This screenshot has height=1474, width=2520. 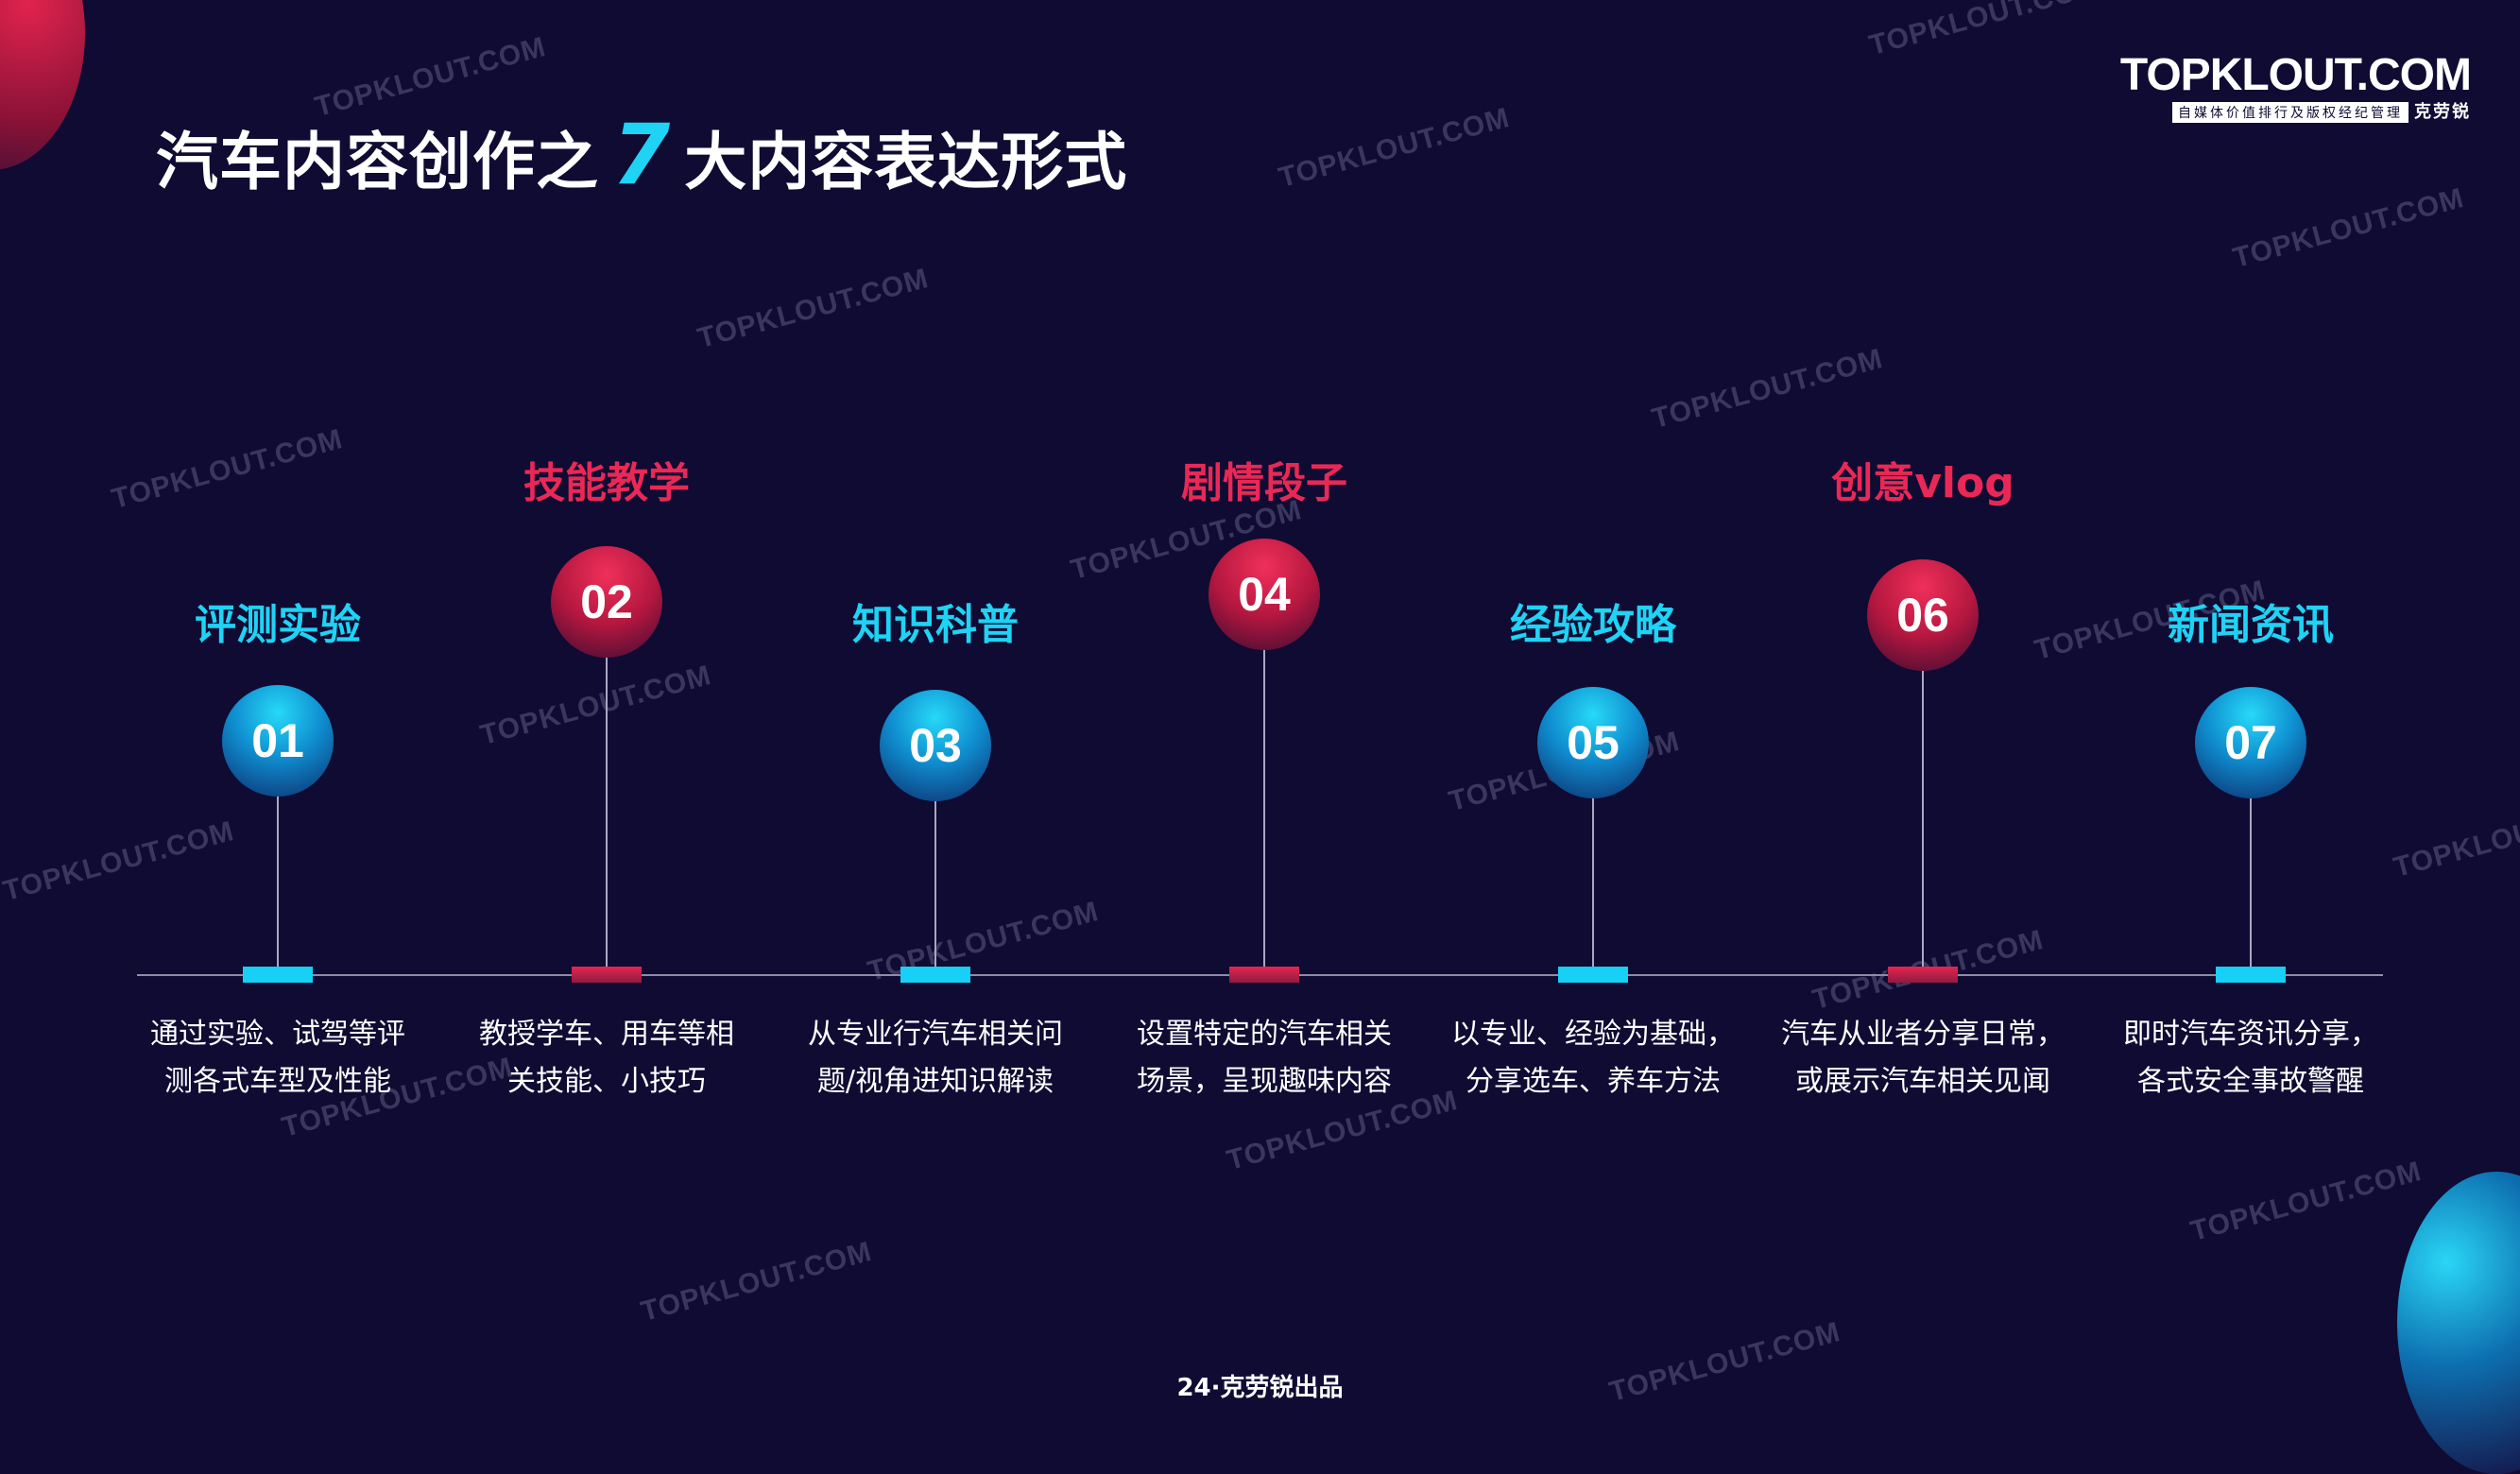 I want to click on step-number-badge: 07, so click(x=2250, y=742).